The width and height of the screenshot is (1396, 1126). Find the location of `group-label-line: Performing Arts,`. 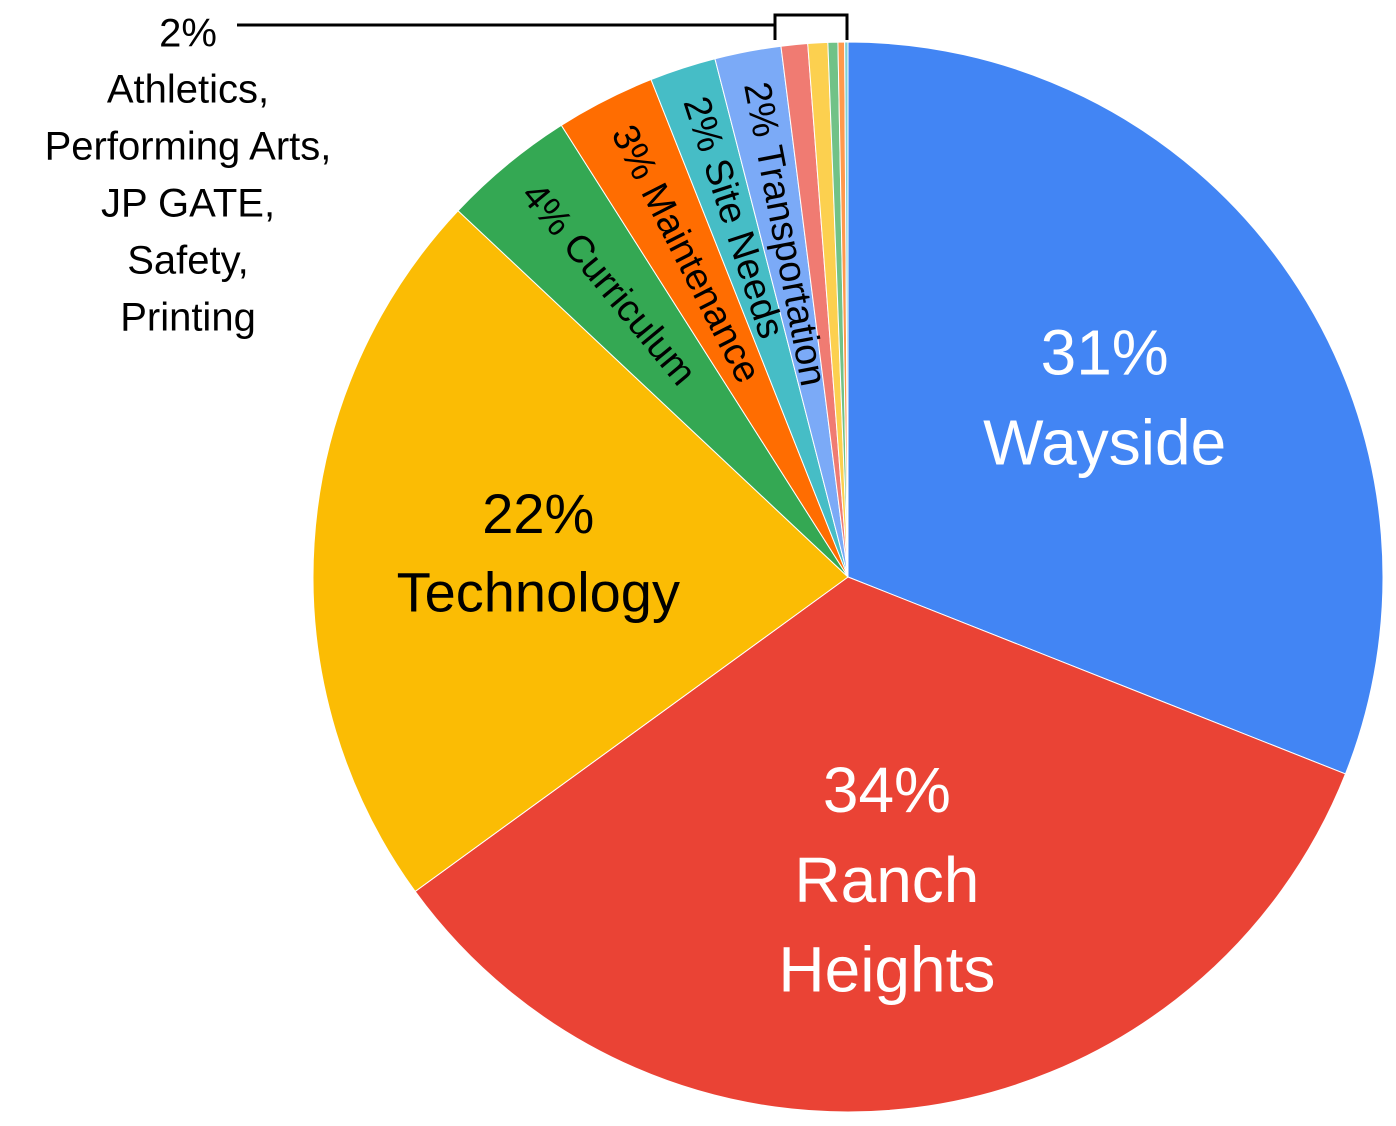

group-label-line: Performing Arts, is located at coordinates (188, 147).